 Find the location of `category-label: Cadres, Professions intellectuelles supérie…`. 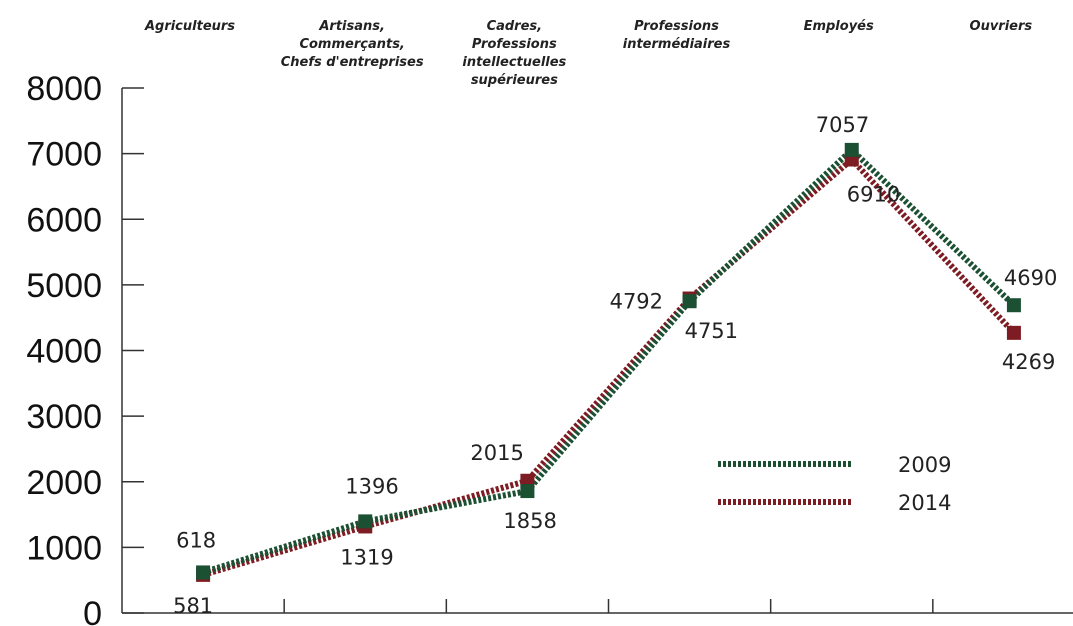

category-label: Cadres, Professions intellectuelles supérie… is located at coordinates (514, 53).